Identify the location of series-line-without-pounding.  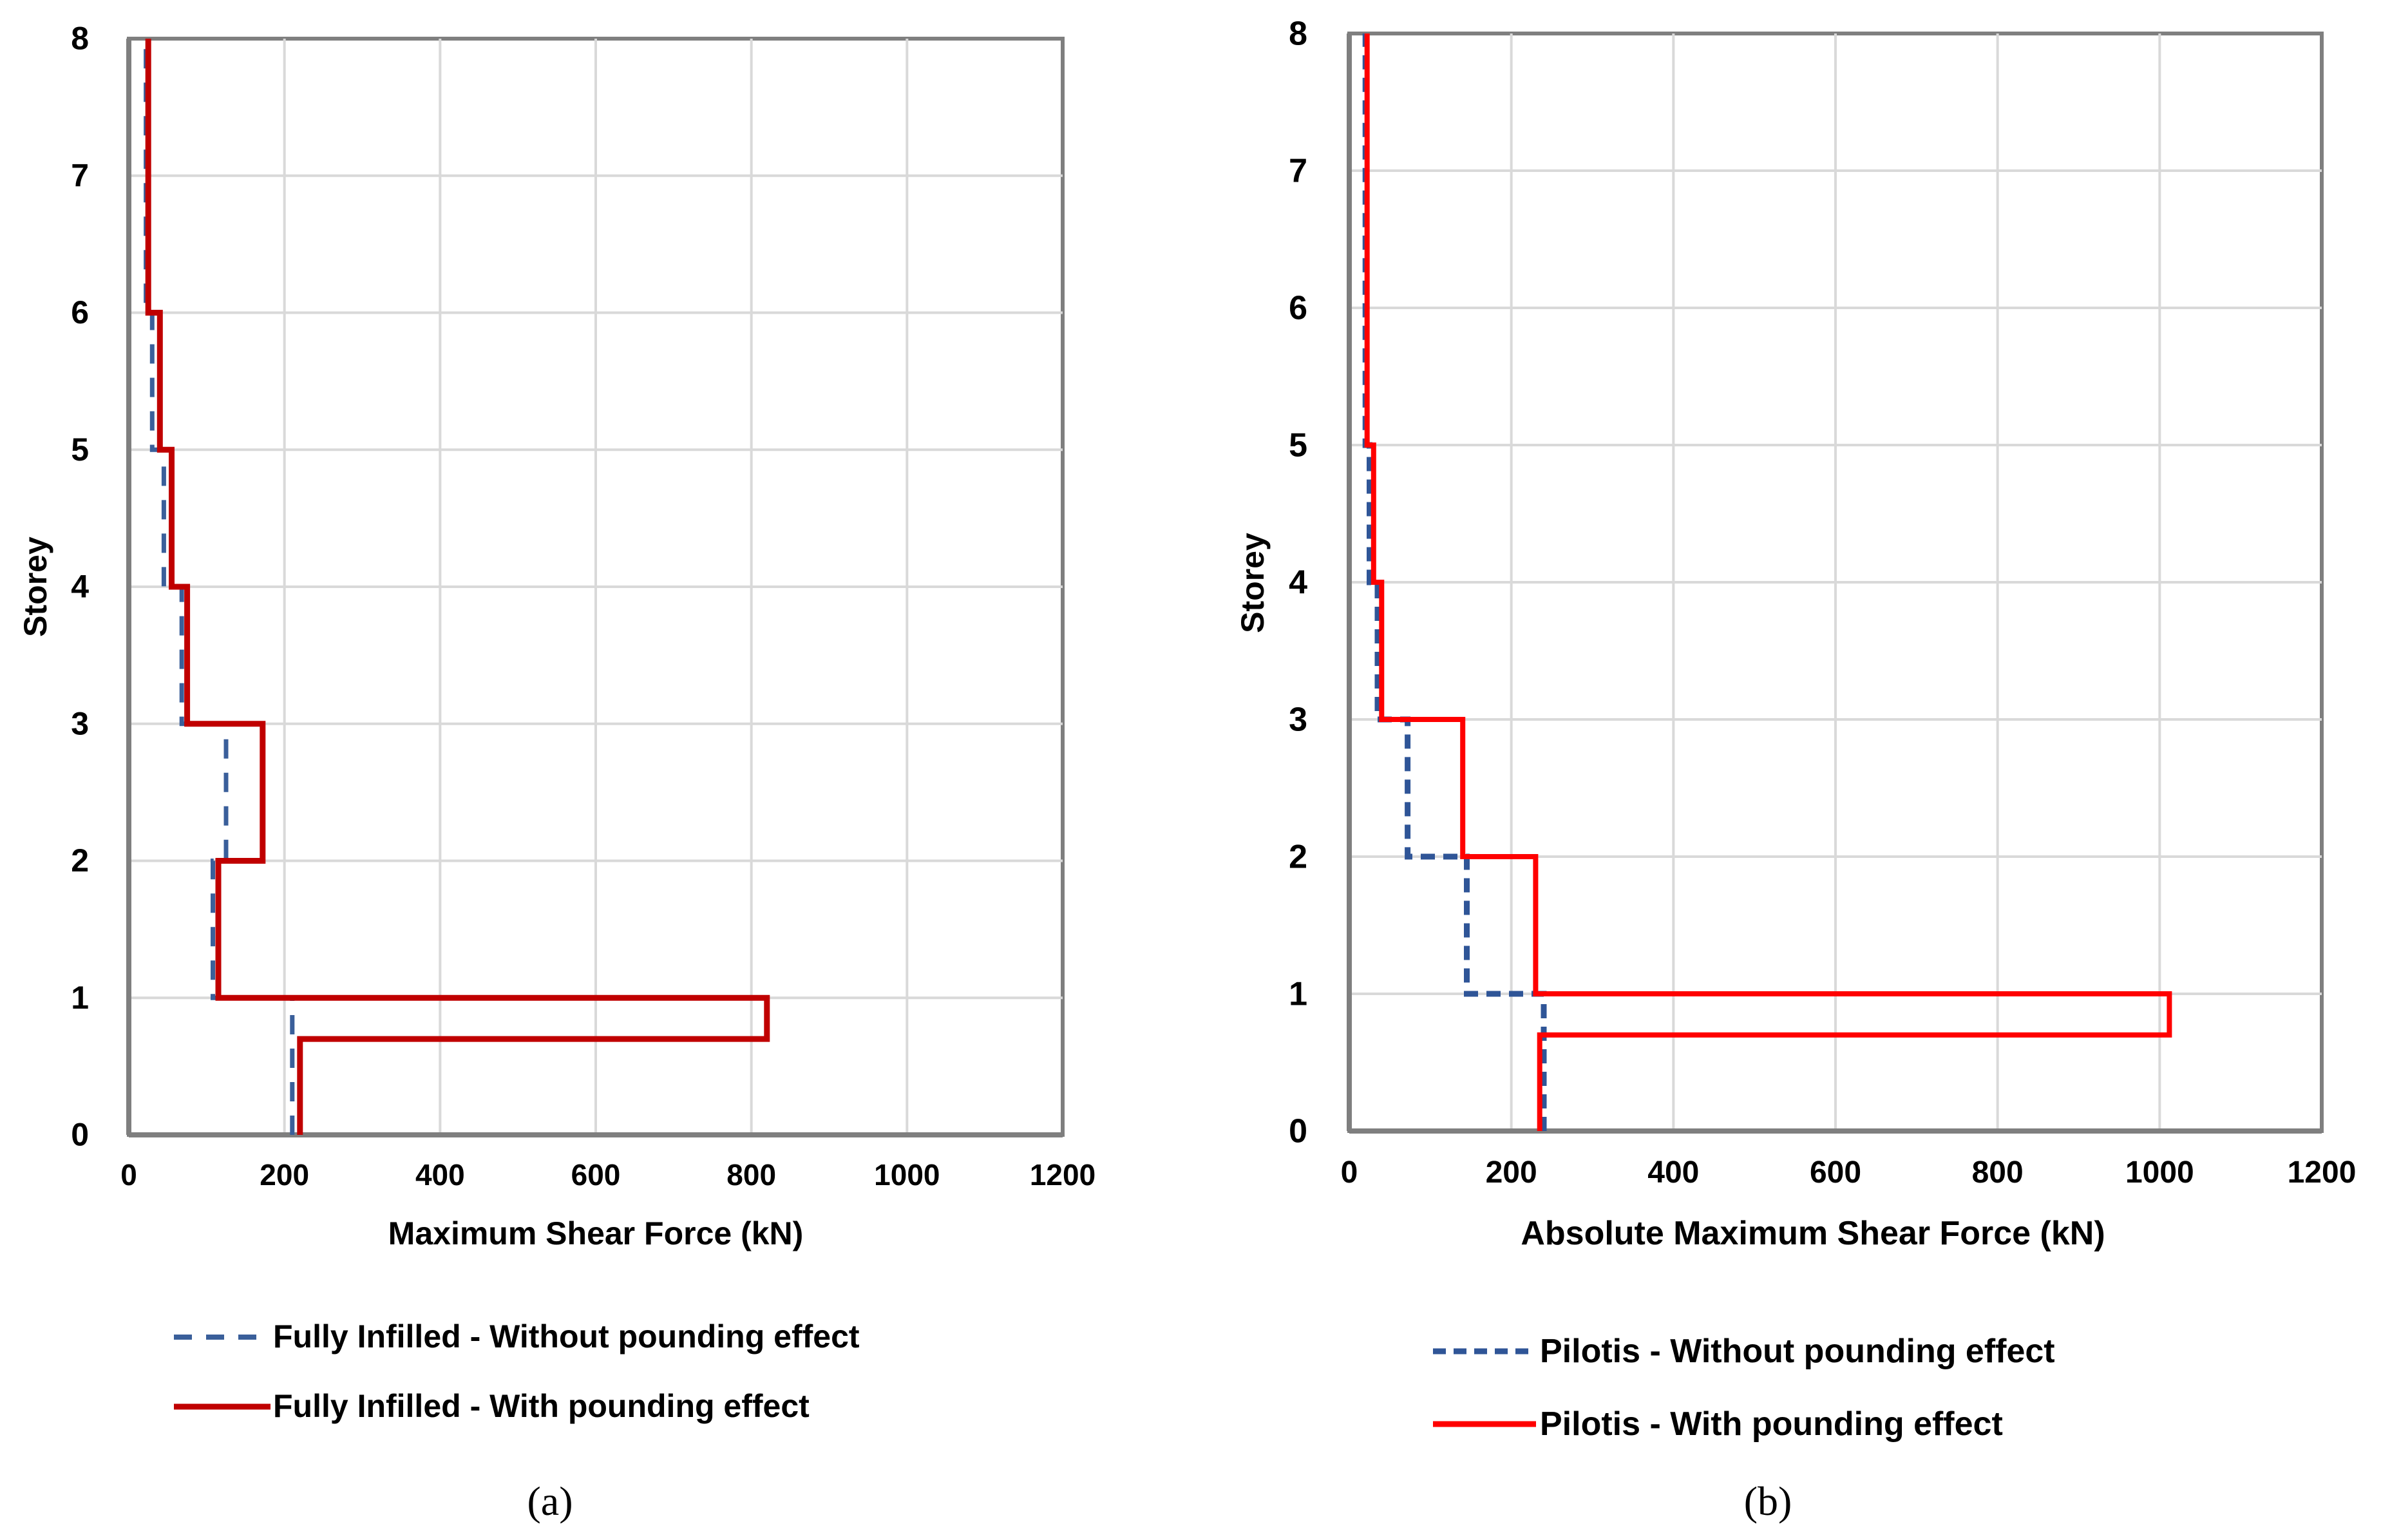
(220, 587).